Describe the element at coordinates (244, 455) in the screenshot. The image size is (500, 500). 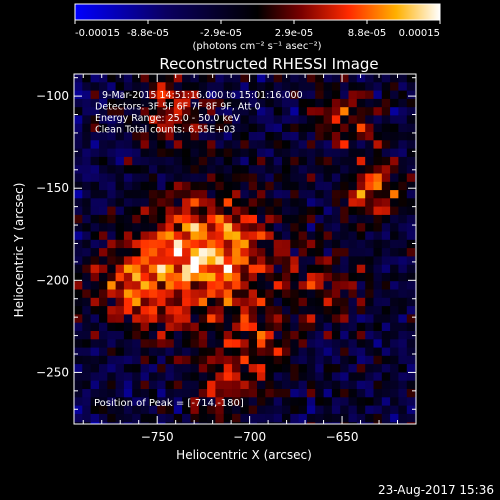
I see `x-axis-label: Heliocentric X (arcsec)` at that location.